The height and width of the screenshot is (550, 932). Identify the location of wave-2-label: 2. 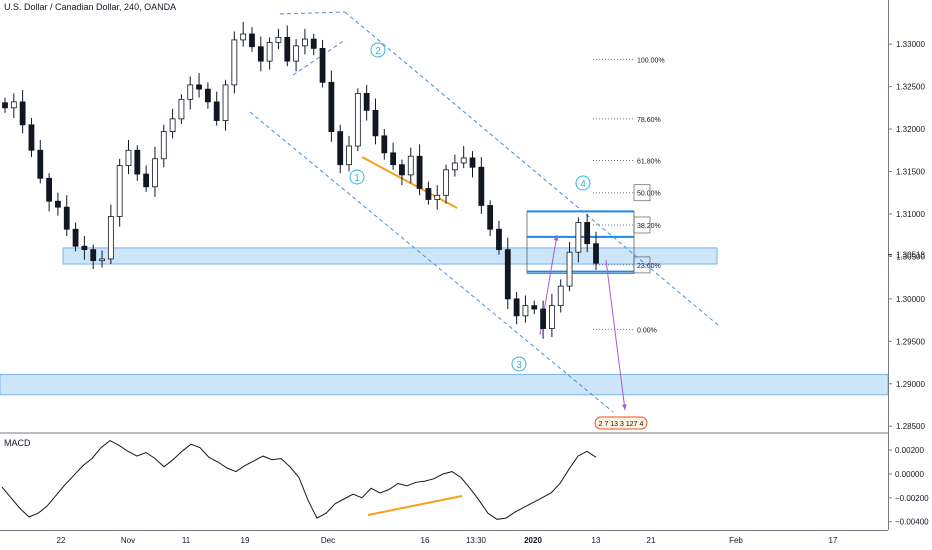
(378, 51).